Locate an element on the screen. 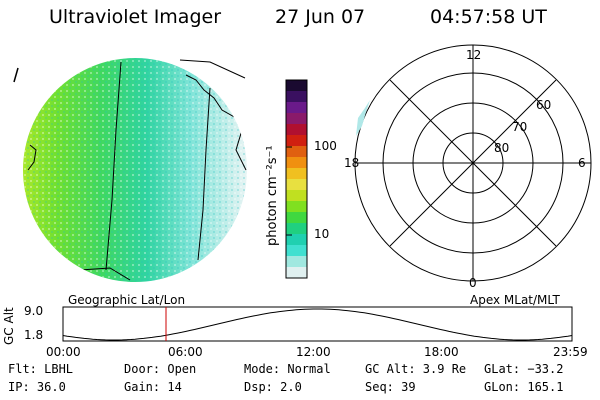 The image size is (600, 400). status-filter: Flt: LBHL is located at coordinates (41, 369).